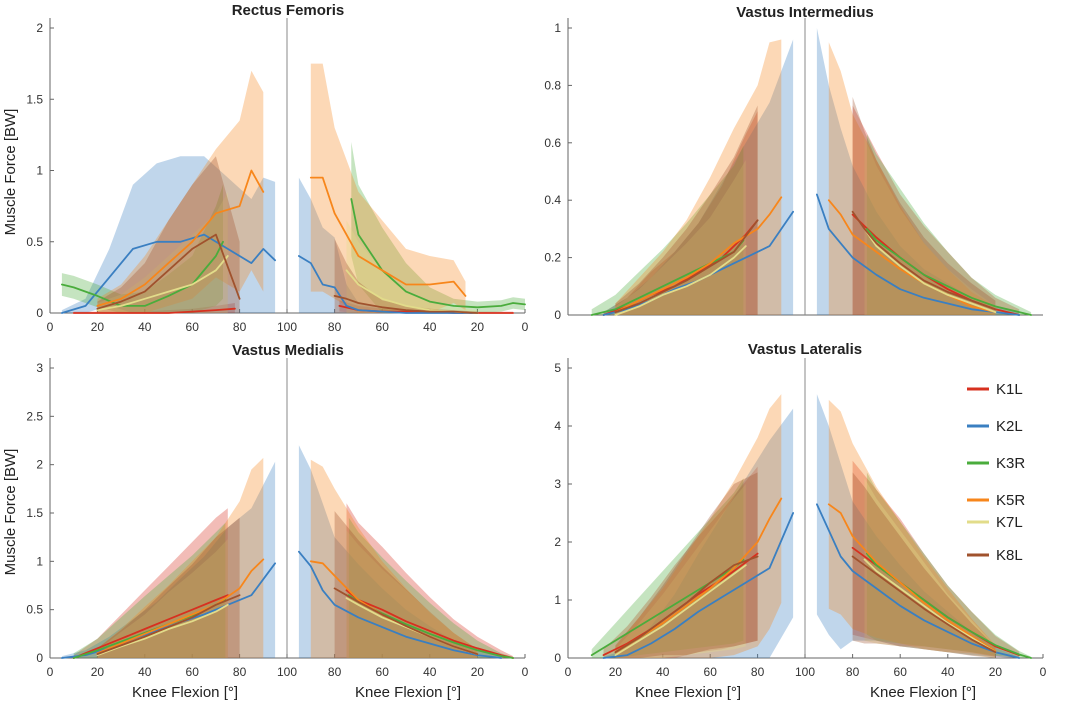 Image resolution: width=1065 pixels, height=706 pixels. I want to click on x-axis-label-bl-extension: Knee Flexion [°], so click(408, 692).